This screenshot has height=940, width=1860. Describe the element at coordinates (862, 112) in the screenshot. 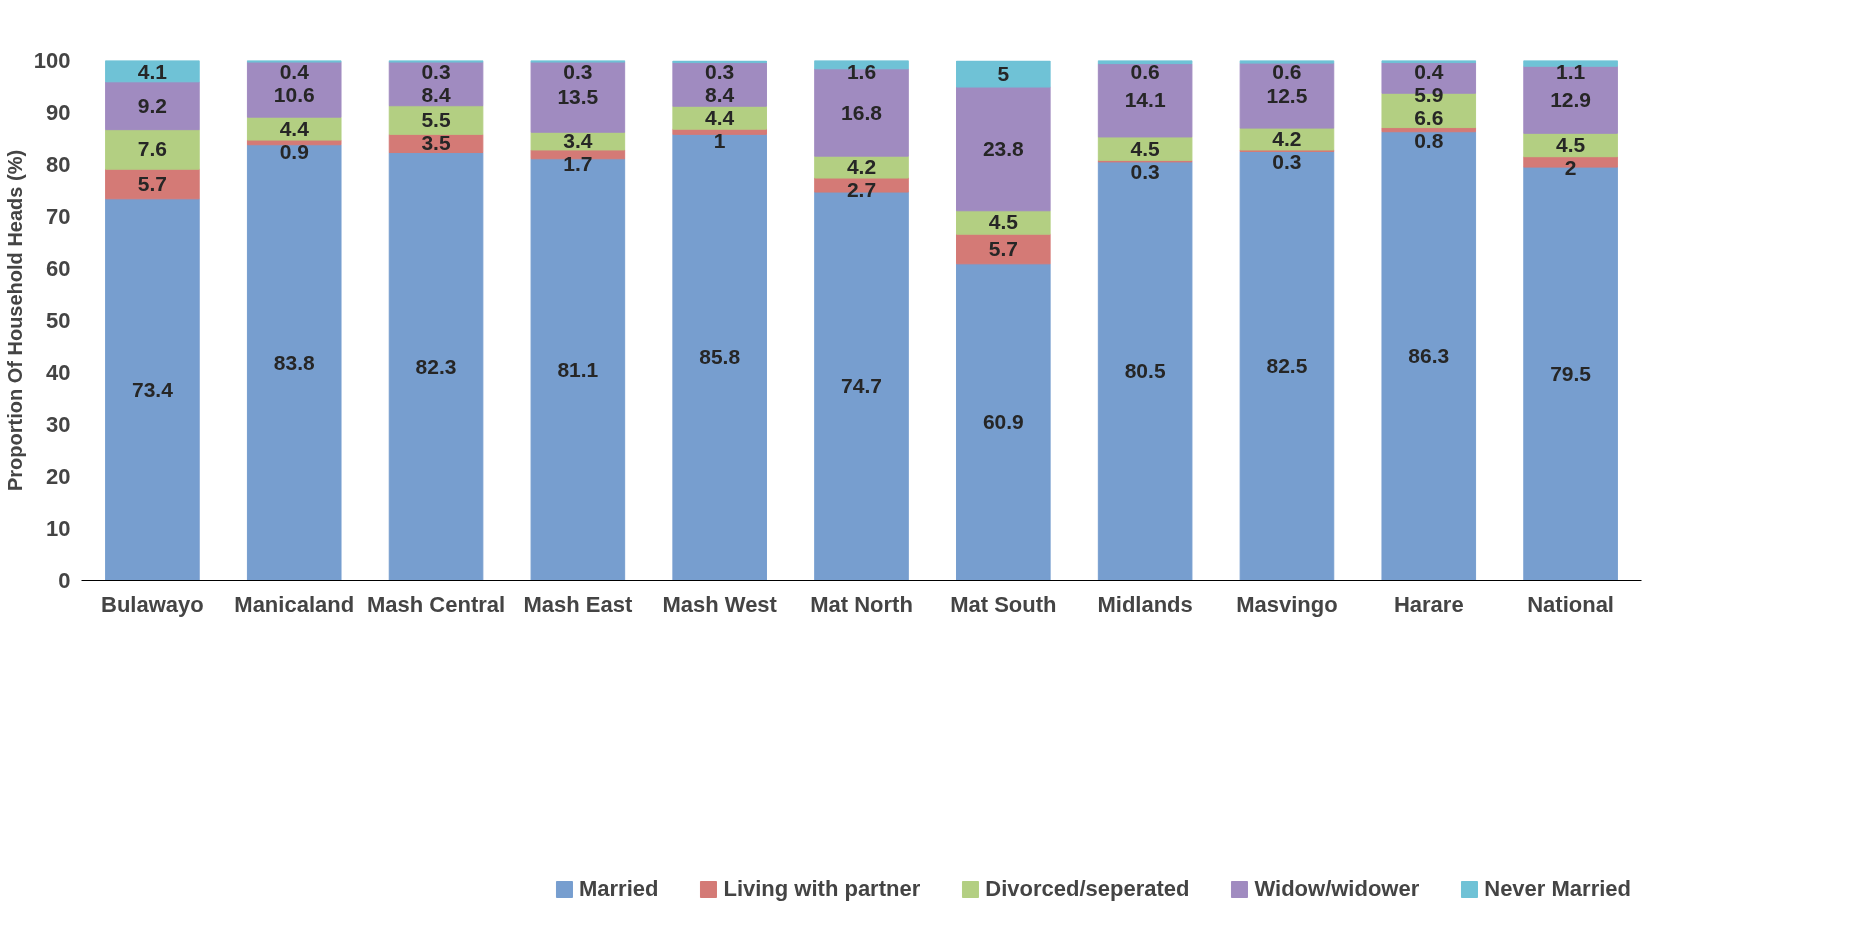

I see `data-label: 16.8` at that location.